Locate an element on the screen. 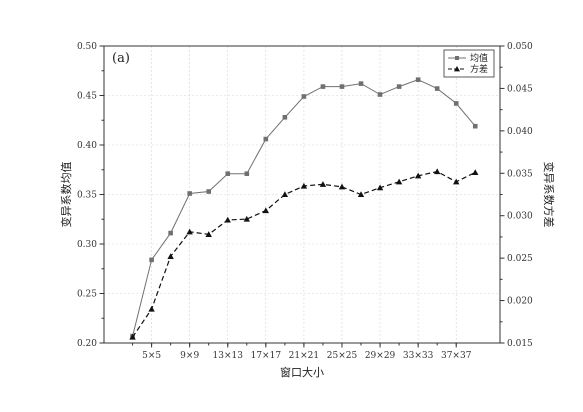 The height and width of the screenshot is (412, 583). legend-marker is located at coordinates (457, 58).